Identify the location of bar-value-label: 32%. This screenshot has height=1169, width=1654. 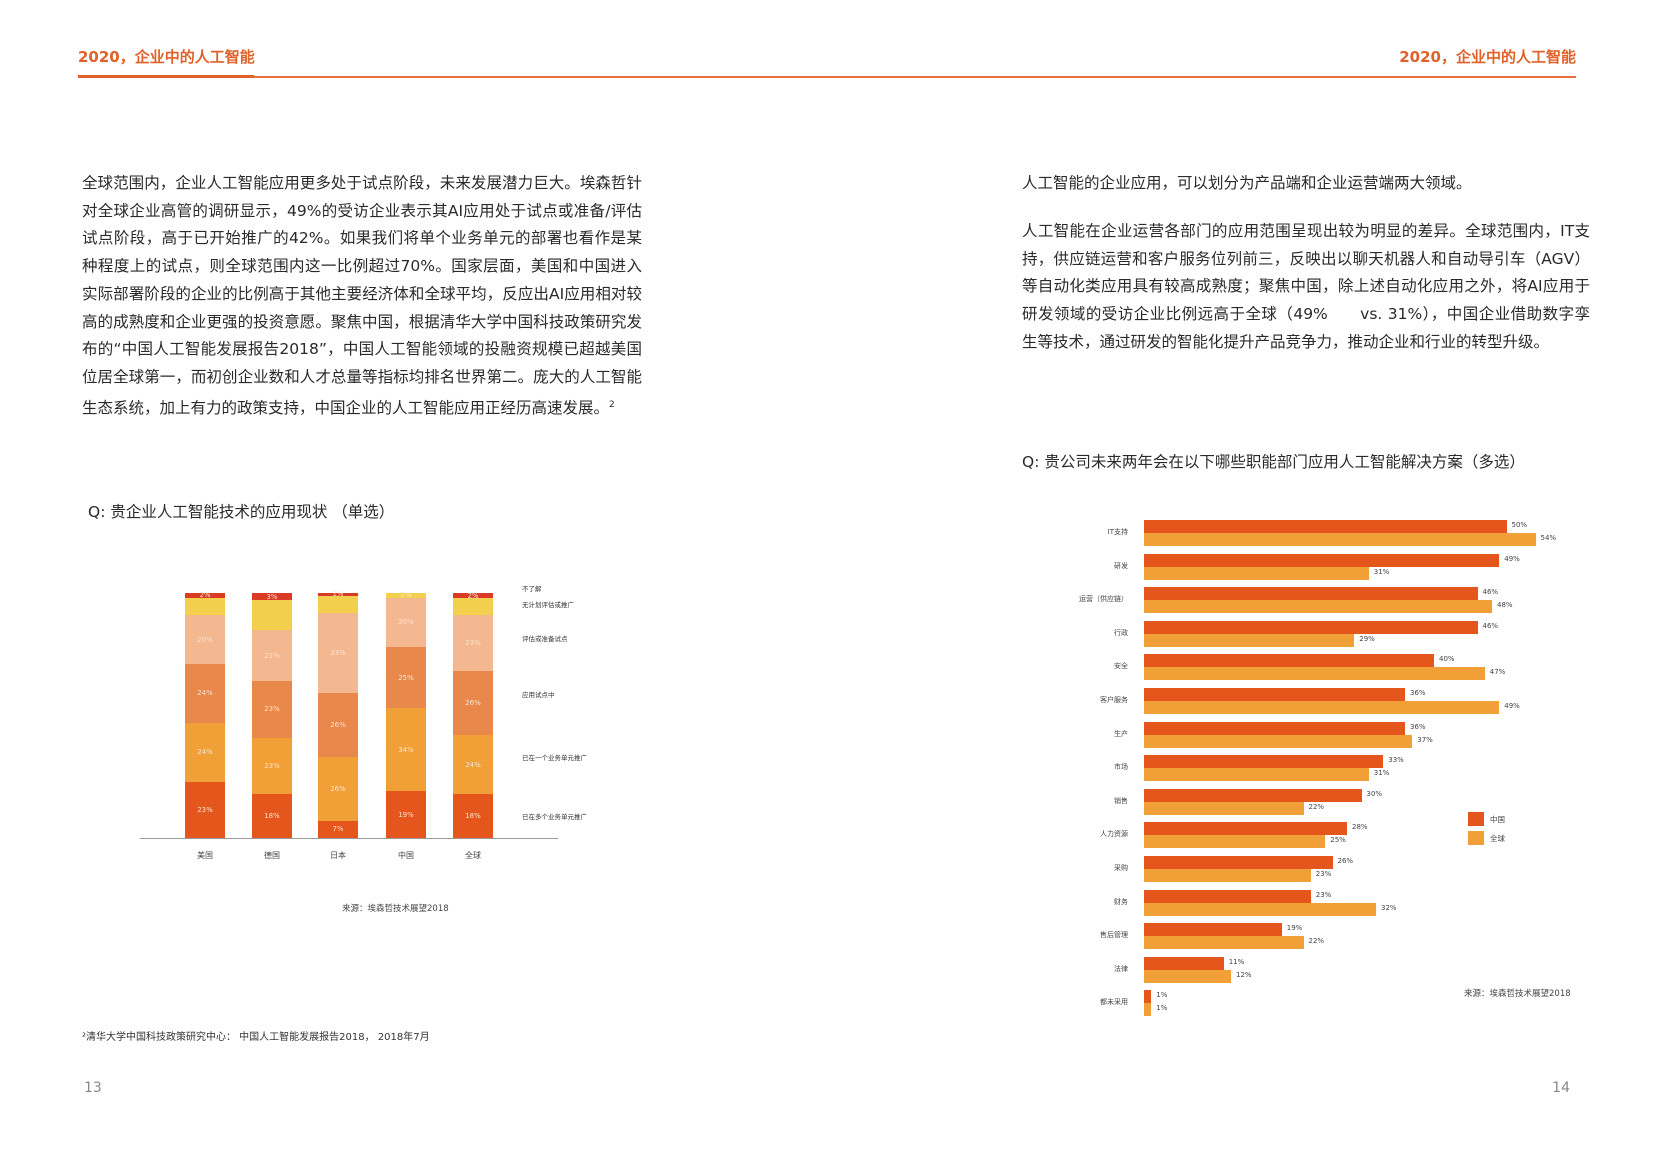
(1389, 907).